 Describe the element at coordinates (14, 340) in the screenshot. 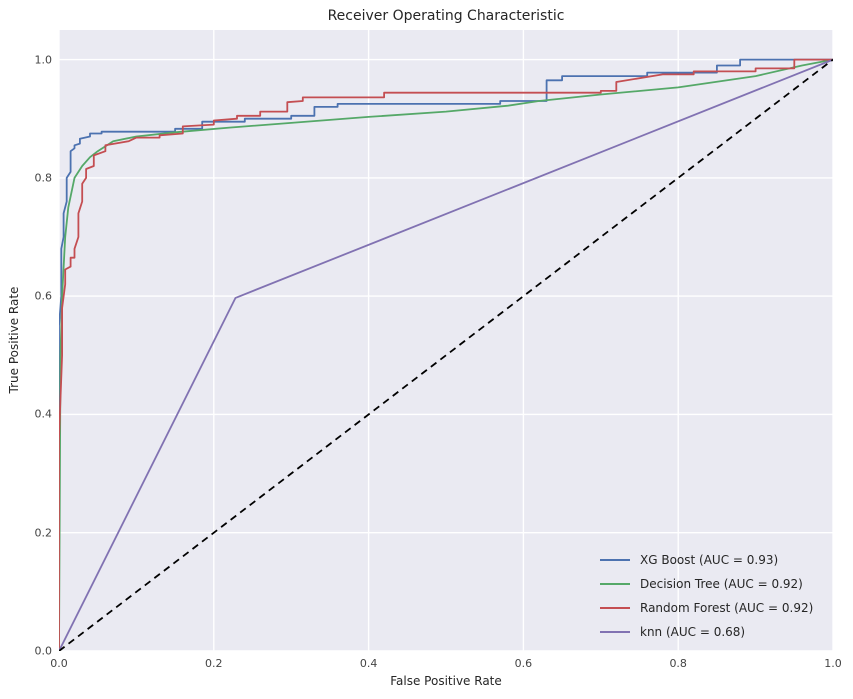

I see `y-axis-label: True Positive Rate` at that location.